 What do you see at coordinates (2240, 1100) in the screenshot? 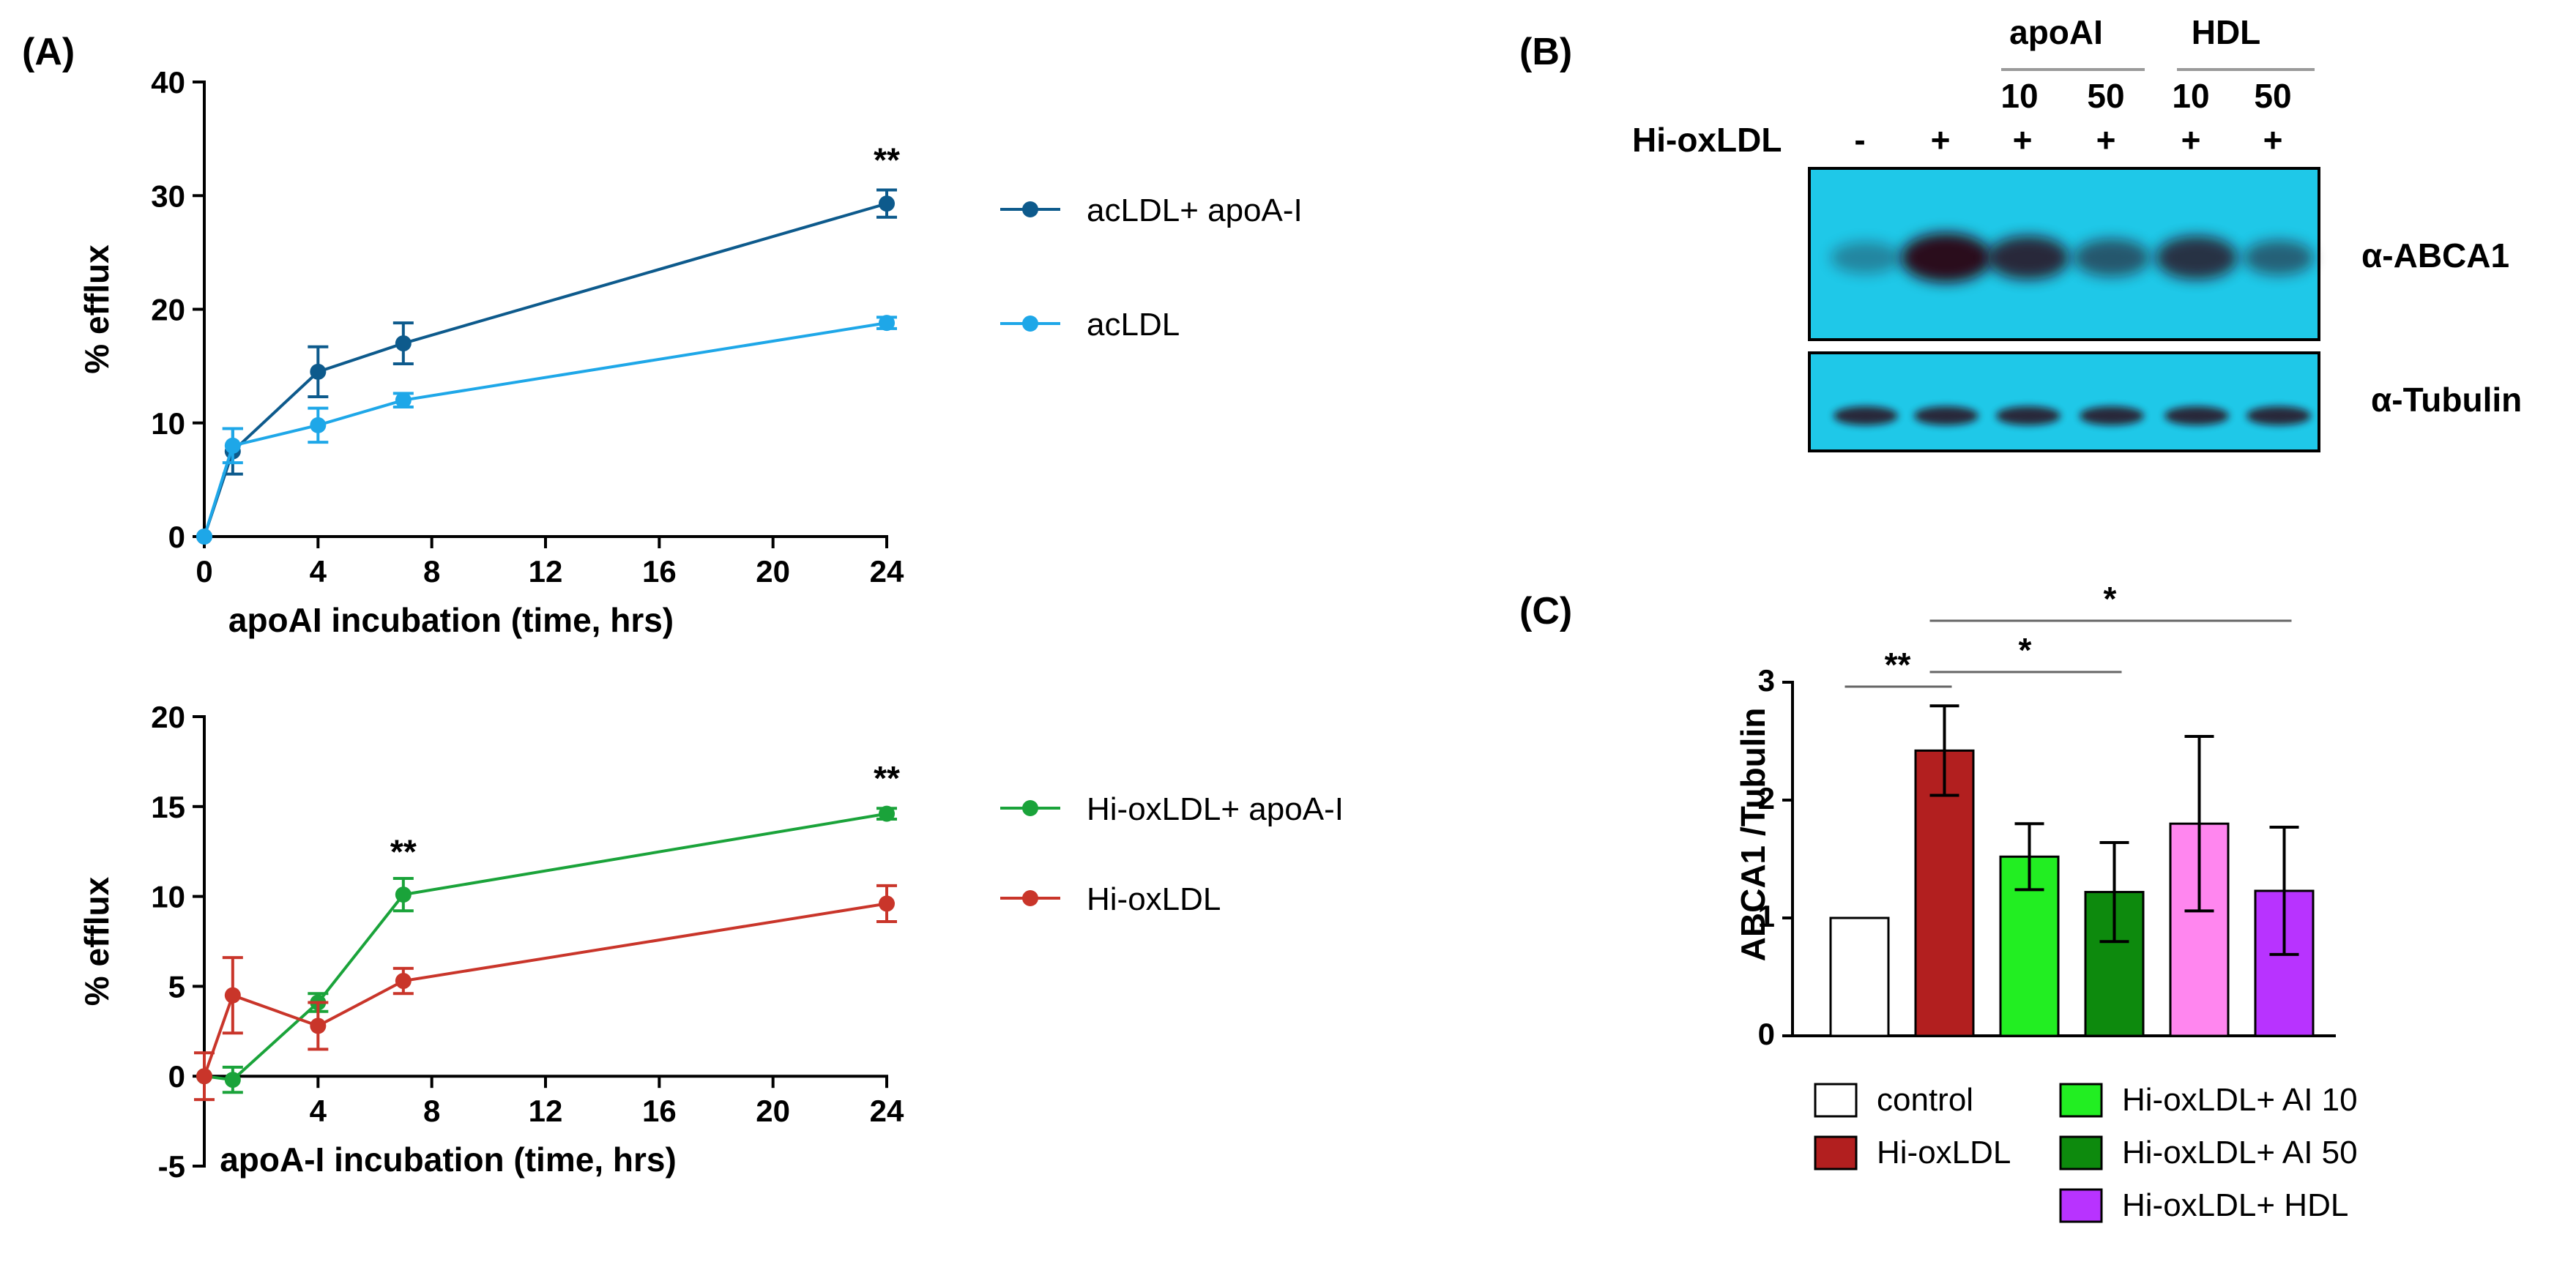
I see `legend-label: Hi-oxLDL+ AI 10` at bounding box center [2240, 1100].